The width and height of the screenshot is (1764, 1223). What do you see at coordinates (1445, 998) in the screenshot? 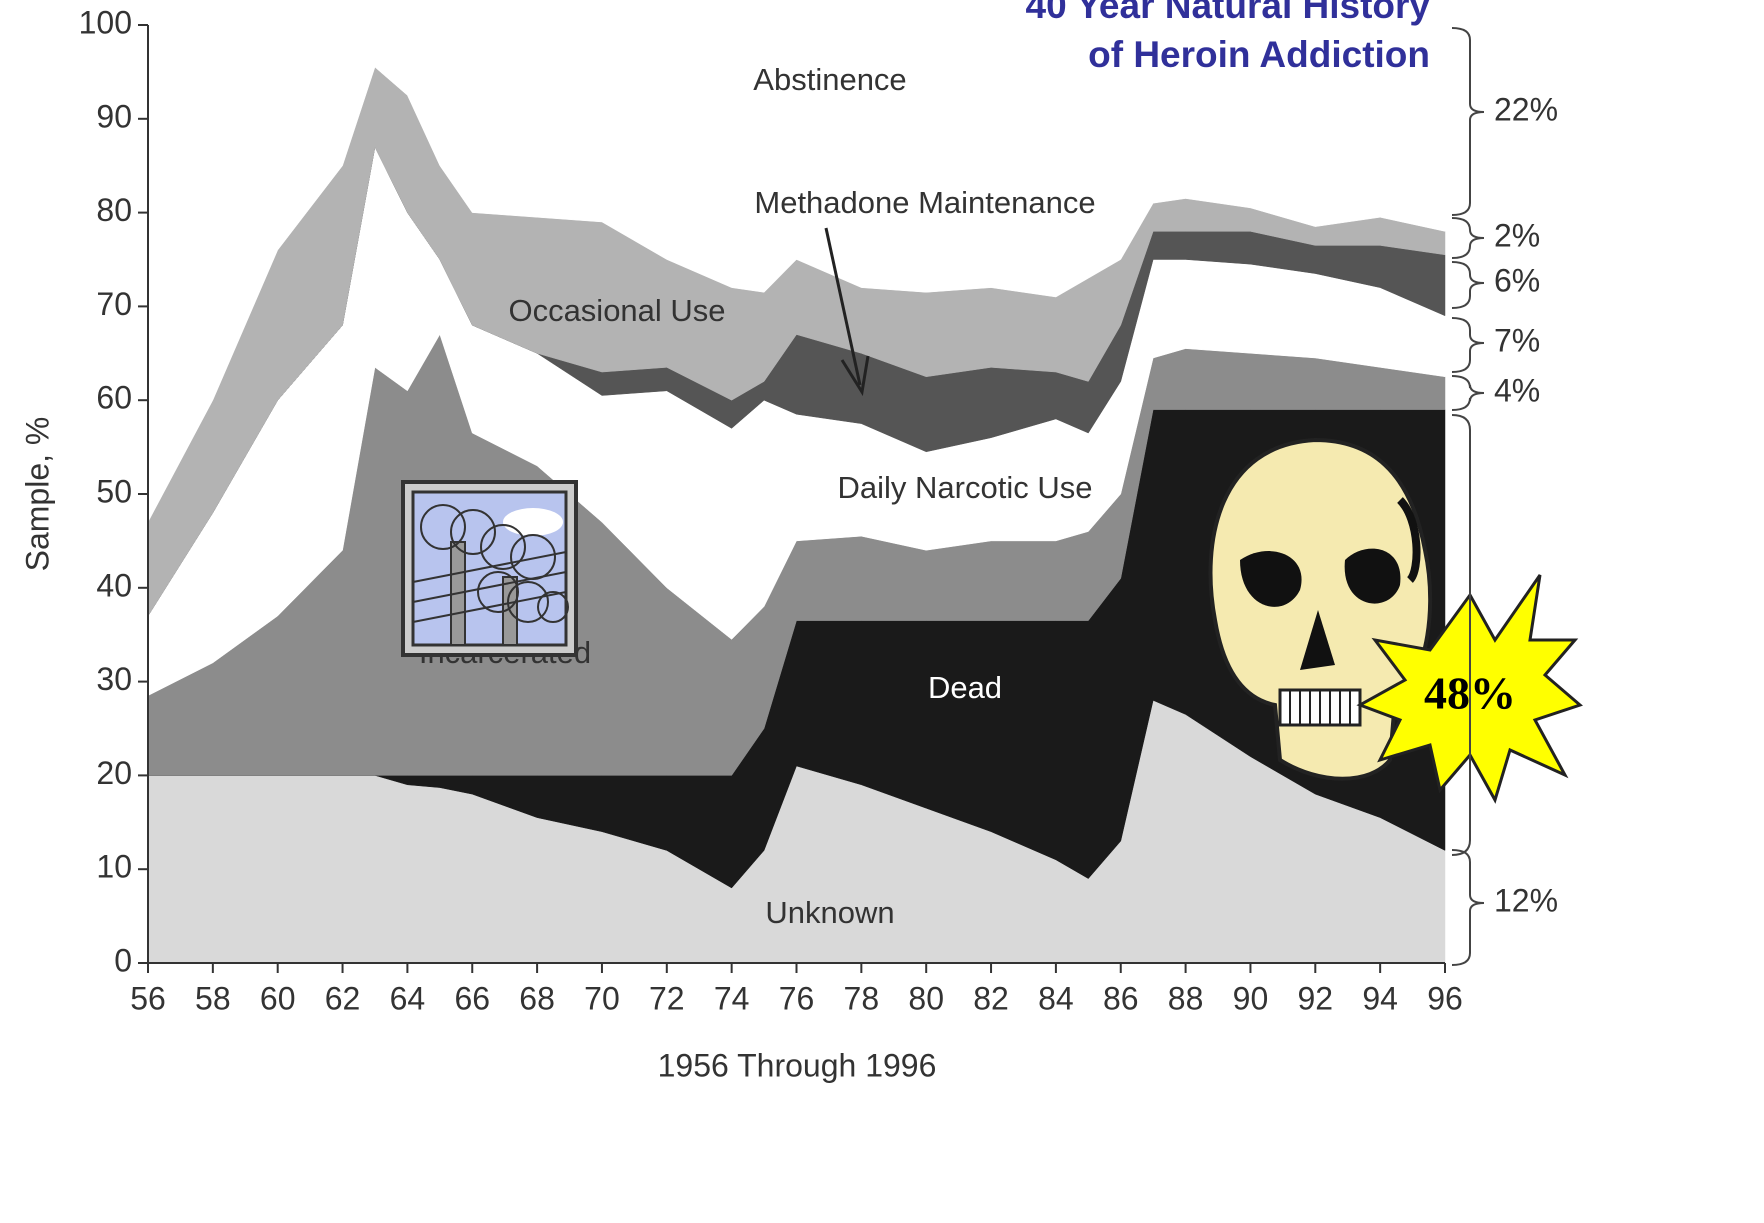
I see `x-tick-label: 96` at bounding box center [1445, 998].